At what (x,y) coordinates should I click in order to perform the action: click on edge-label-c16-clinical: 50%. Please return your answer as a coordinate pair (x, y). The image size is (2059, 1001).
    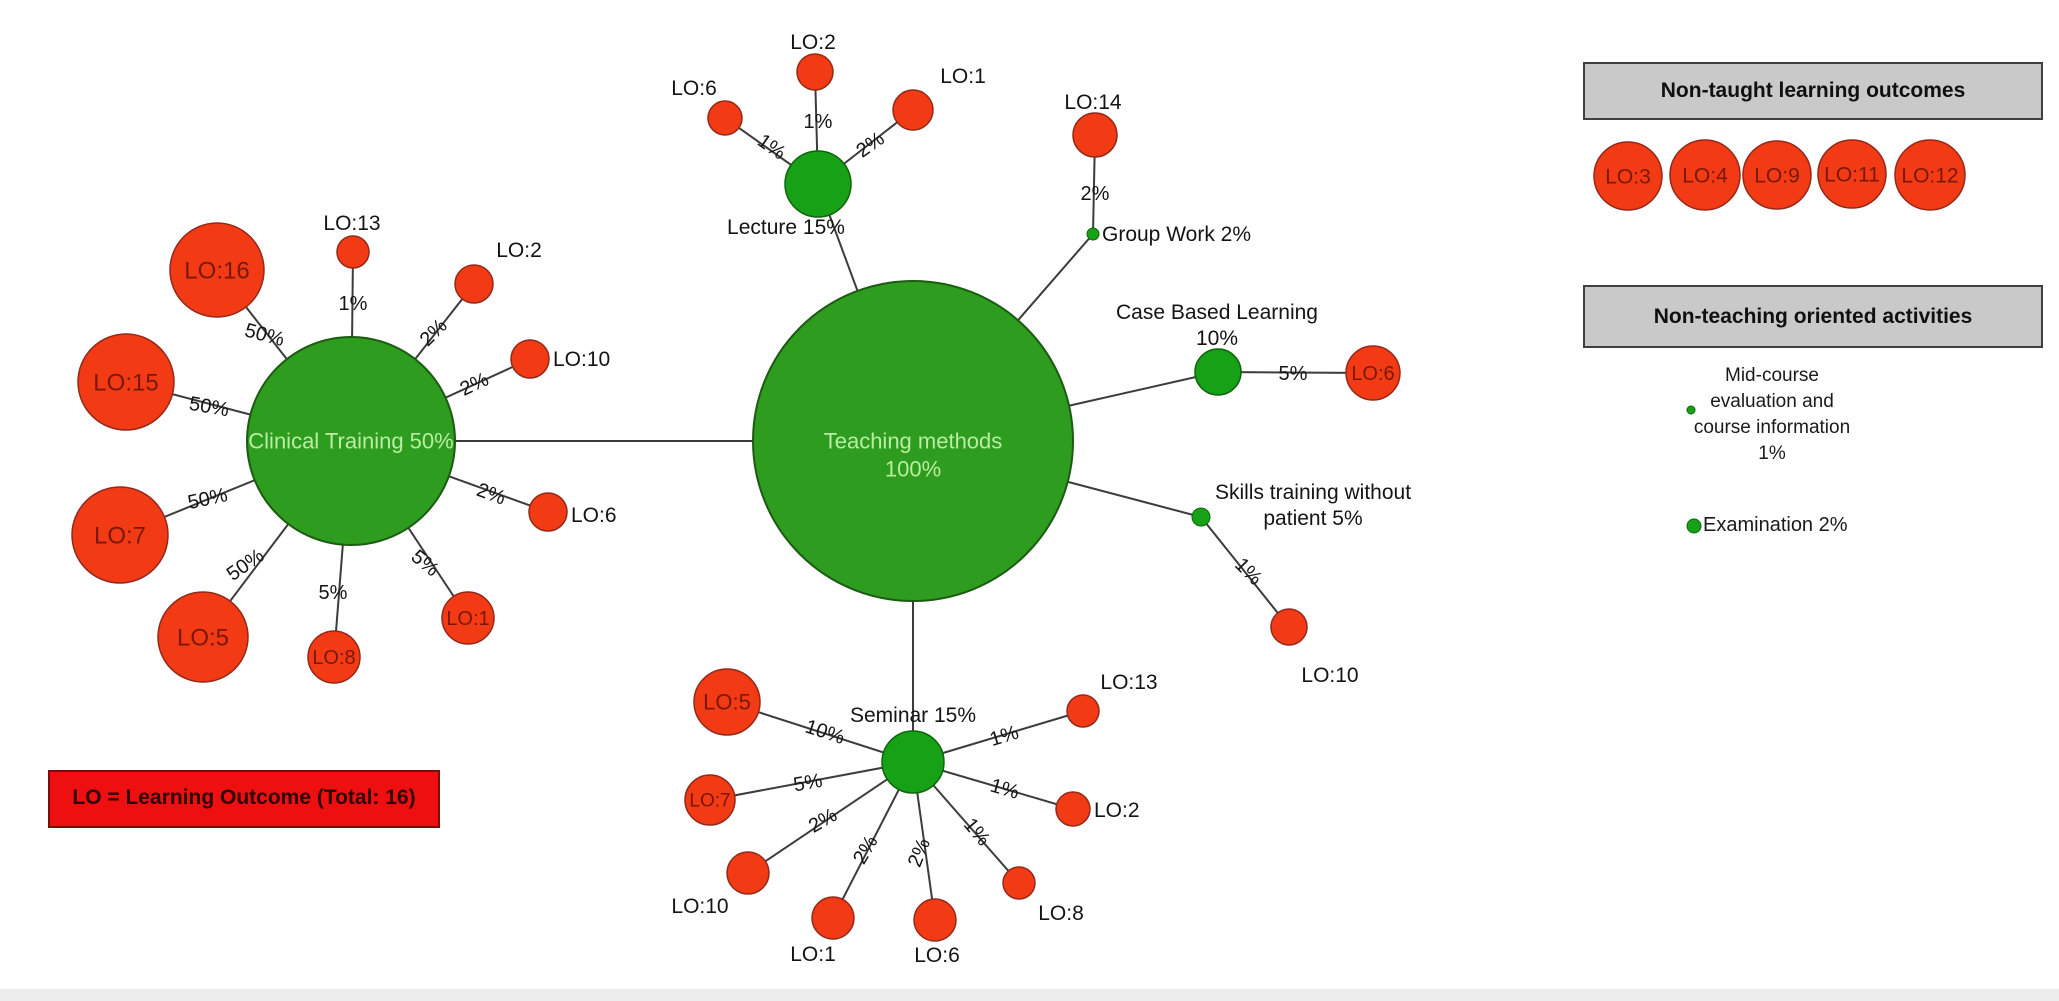
    Looking at the image, I should click on (264, 335).